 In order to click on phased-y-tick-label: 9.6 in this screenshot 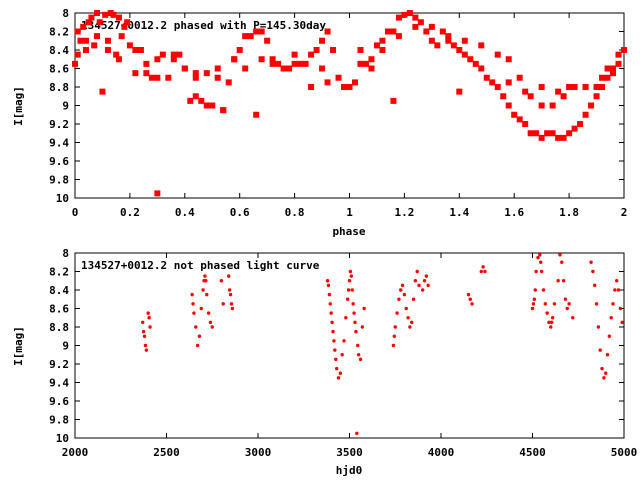, I will do `click(59, 161)`.